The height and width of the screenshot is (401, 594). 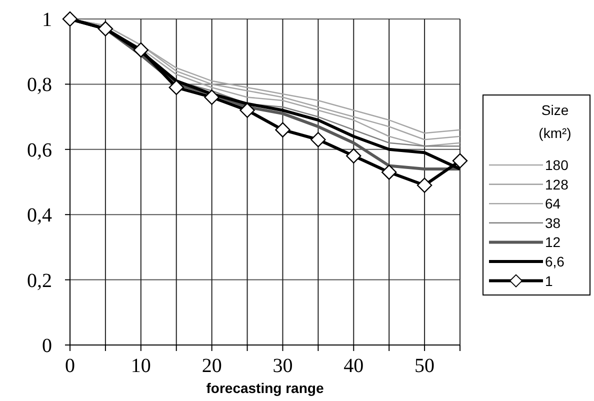 I want to click on legend-label: 6,6, so click(x=555, y=262).